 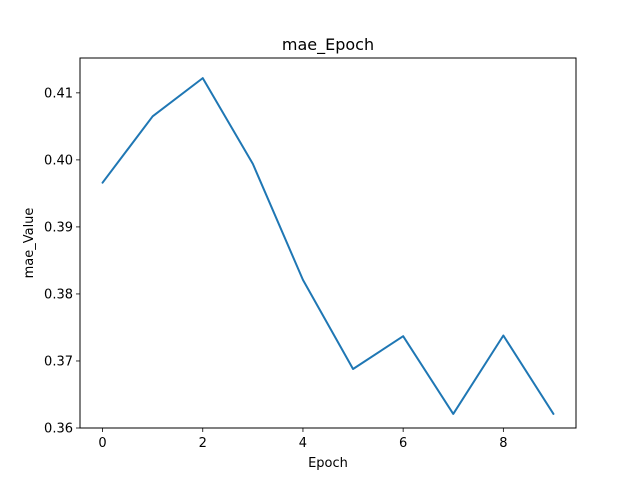 What do you see at coordinates (328, 463) in the screenshot?
I see `x-axis-label: Epoch` at bounding box center [328, 463].